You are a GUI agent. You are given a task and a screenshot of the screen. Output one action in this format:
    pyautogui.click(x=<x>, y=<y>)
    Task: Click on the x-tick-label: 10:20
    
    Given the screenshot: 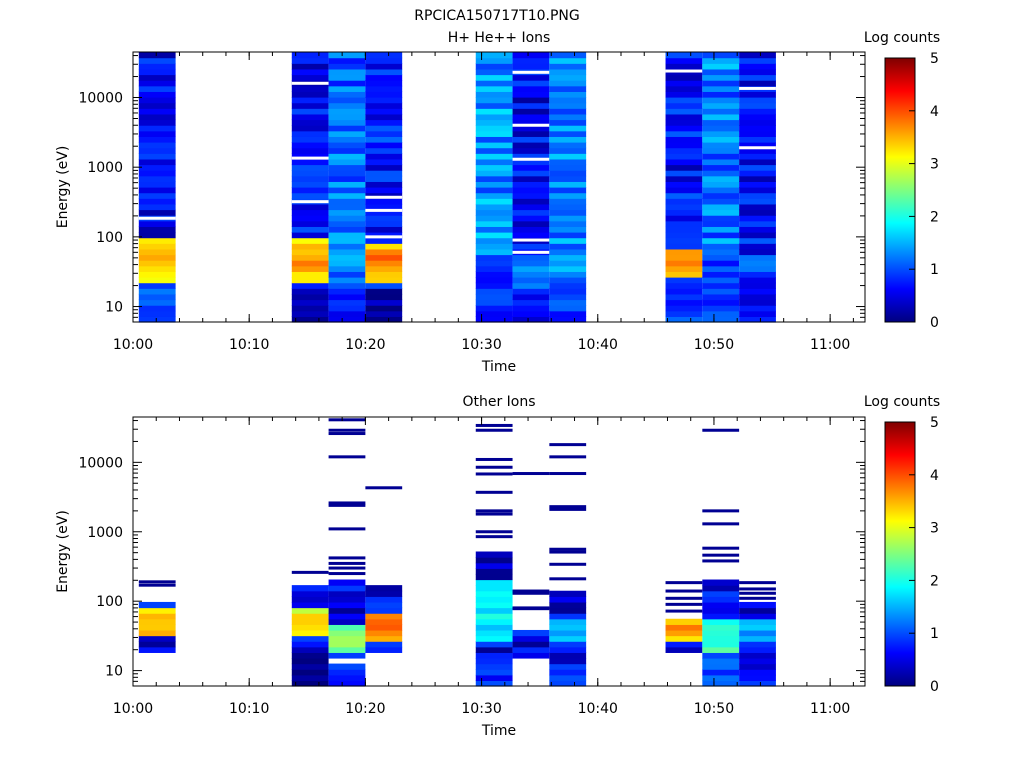 What is the action you would take?
    pyautogui.click(x=365, y=709)
    